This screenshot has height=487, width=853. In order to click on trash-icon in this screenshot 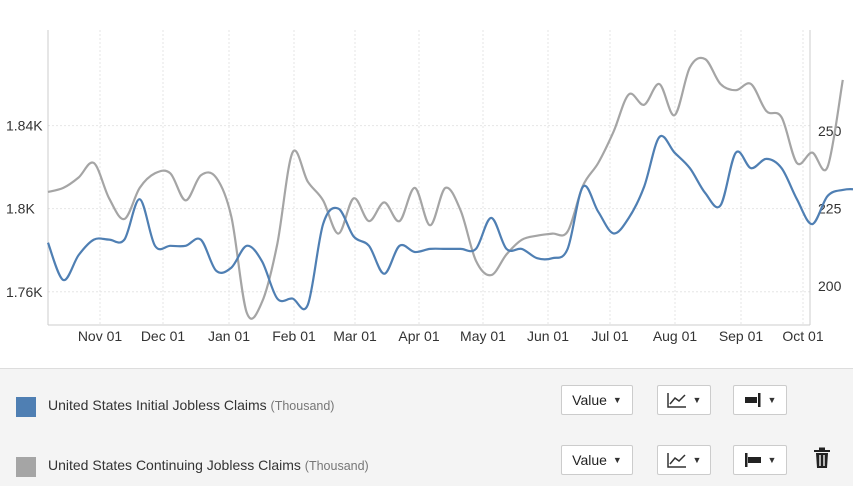, I will do `click(822, 458)`.